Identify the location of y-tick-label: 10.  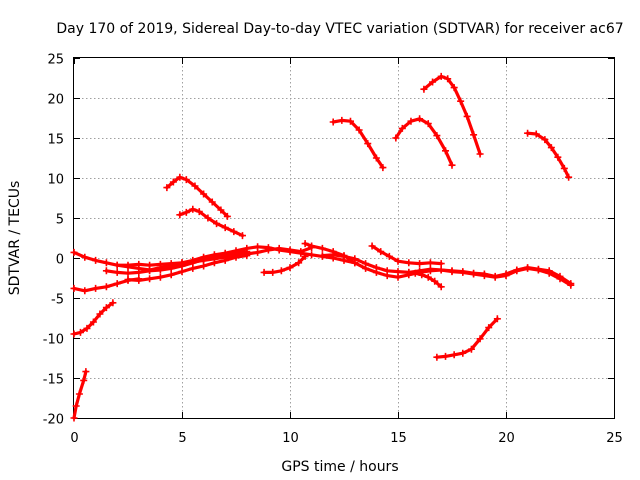
(55, 180).